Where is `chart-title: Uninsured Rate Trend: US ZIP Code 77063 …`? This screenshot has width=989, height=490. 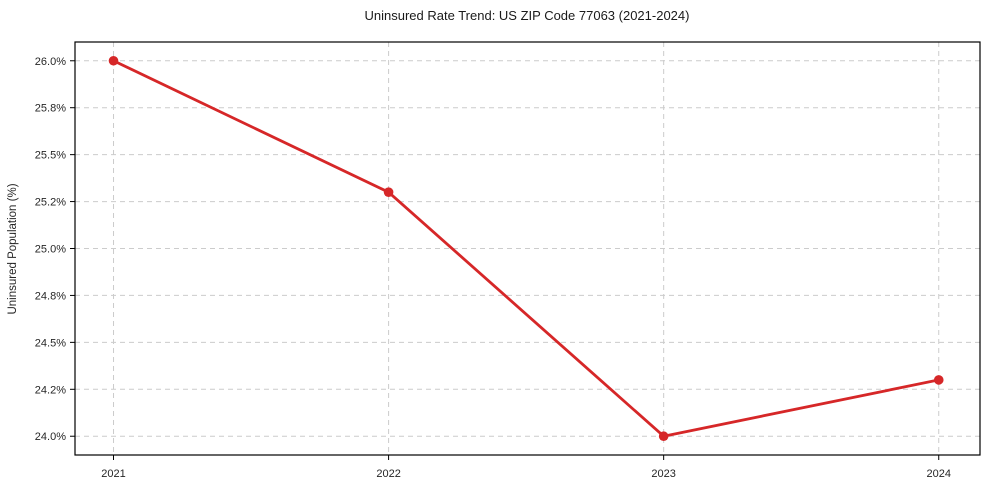
chart-title: Uninsured Rate Trend: US ZIP Code 77063 … is located at coordinates (527, 15).